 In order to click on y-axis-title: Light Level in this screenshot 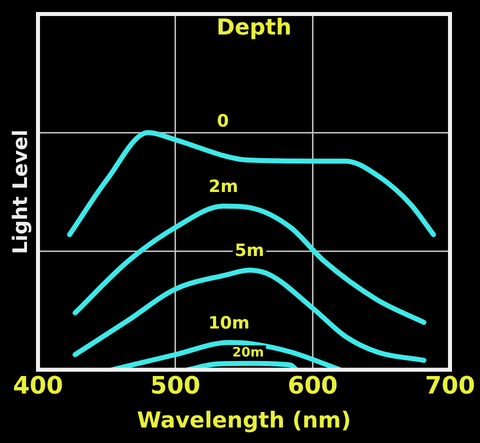, I will do `click(20, 192)`.